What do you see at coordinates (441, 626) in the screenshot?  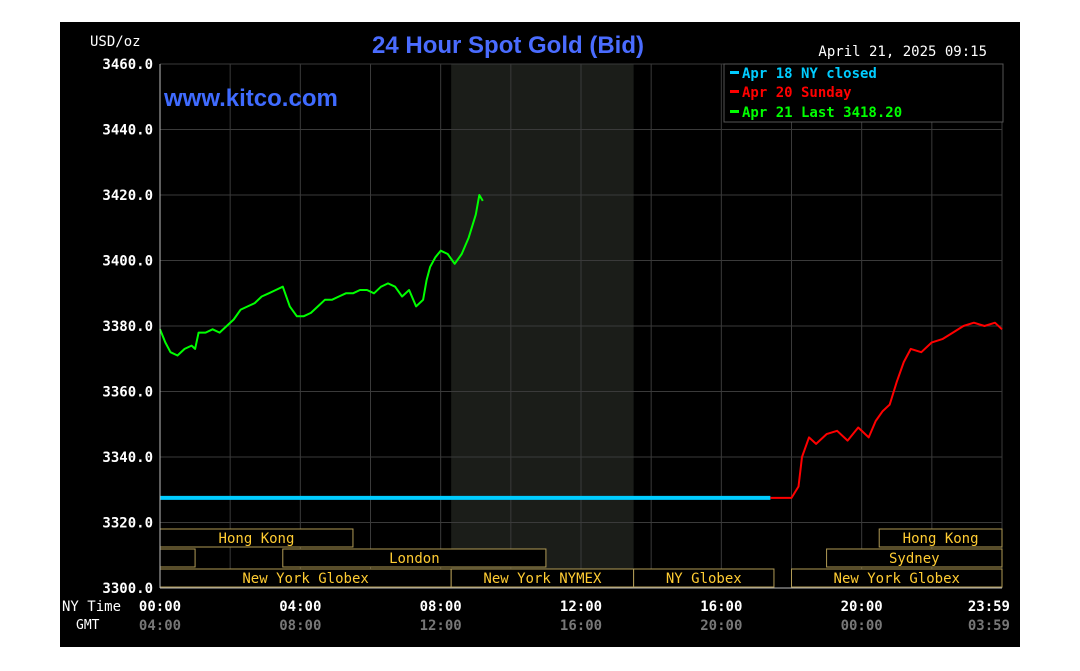 I see `x-tick-label-gmt: 12:00` at bounding box center [441, 626].